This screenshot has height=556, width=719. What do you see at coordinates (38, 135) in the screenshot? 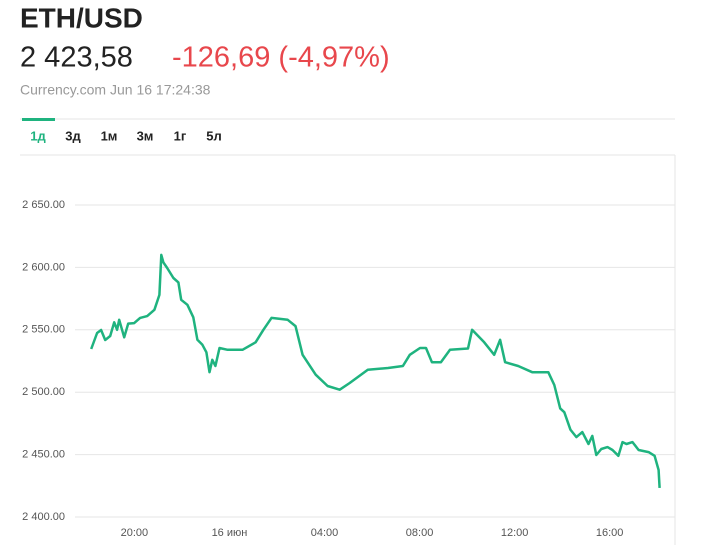
I see `tab: 1д` at bounding box center [38, 135].